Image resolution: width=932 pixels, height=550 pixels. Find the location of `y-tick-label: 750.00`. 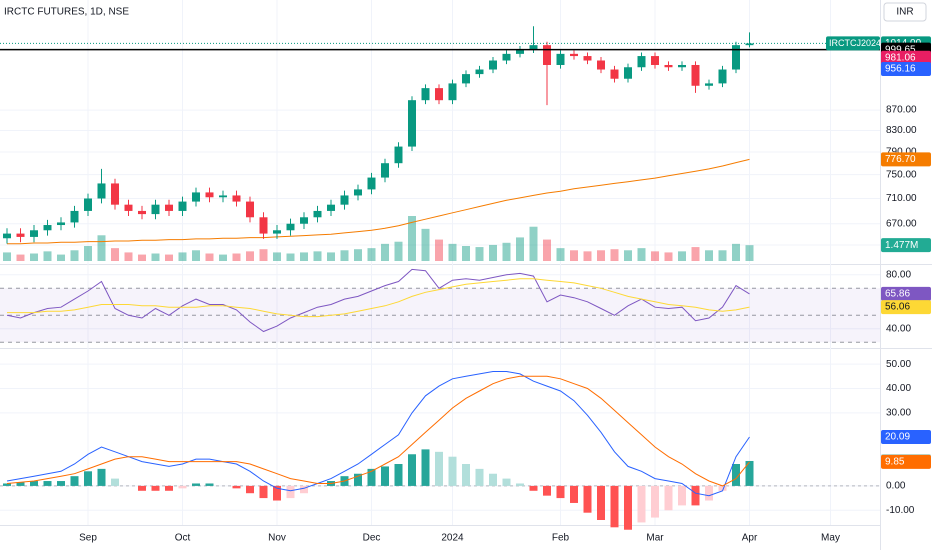

y-tick-label: 750.00 is located at coordinates (901, 174).